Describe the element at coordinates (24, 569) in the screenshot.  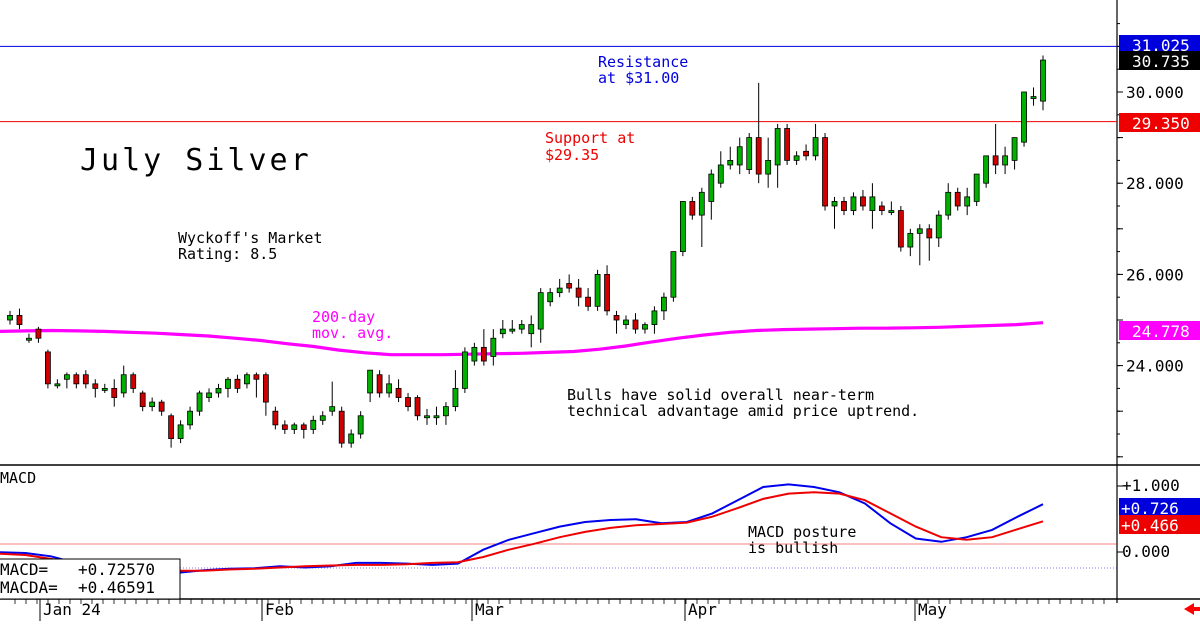
I see `macd-readout-label: MACD=` at that location.